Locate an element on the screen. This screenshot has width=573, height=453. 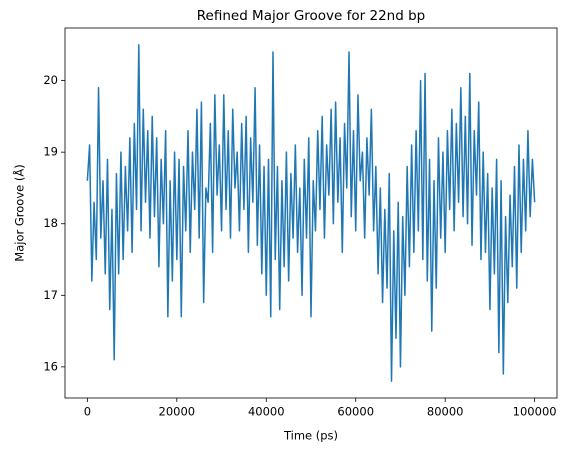
y-tick-label: 20 is located at coordinates (50, 80).